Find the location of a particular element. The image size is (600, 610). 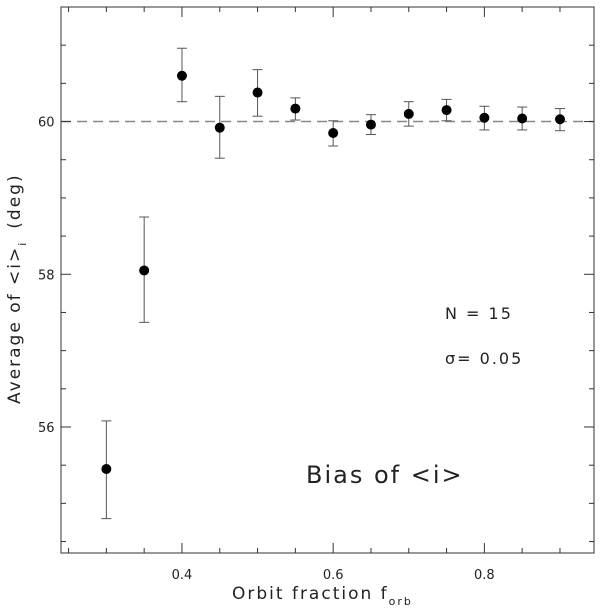

x-axis-label: Orbit fraction forb is located at coordinates (322, 596).